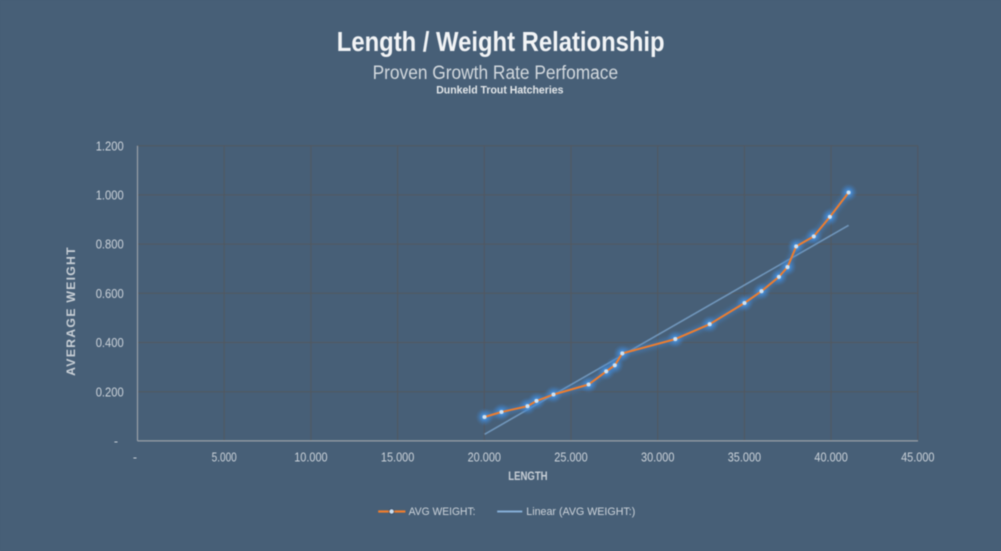  Describe the element at coordinates (397, 457) in the screenshot. I see `svg-text: 15.000` at that location.